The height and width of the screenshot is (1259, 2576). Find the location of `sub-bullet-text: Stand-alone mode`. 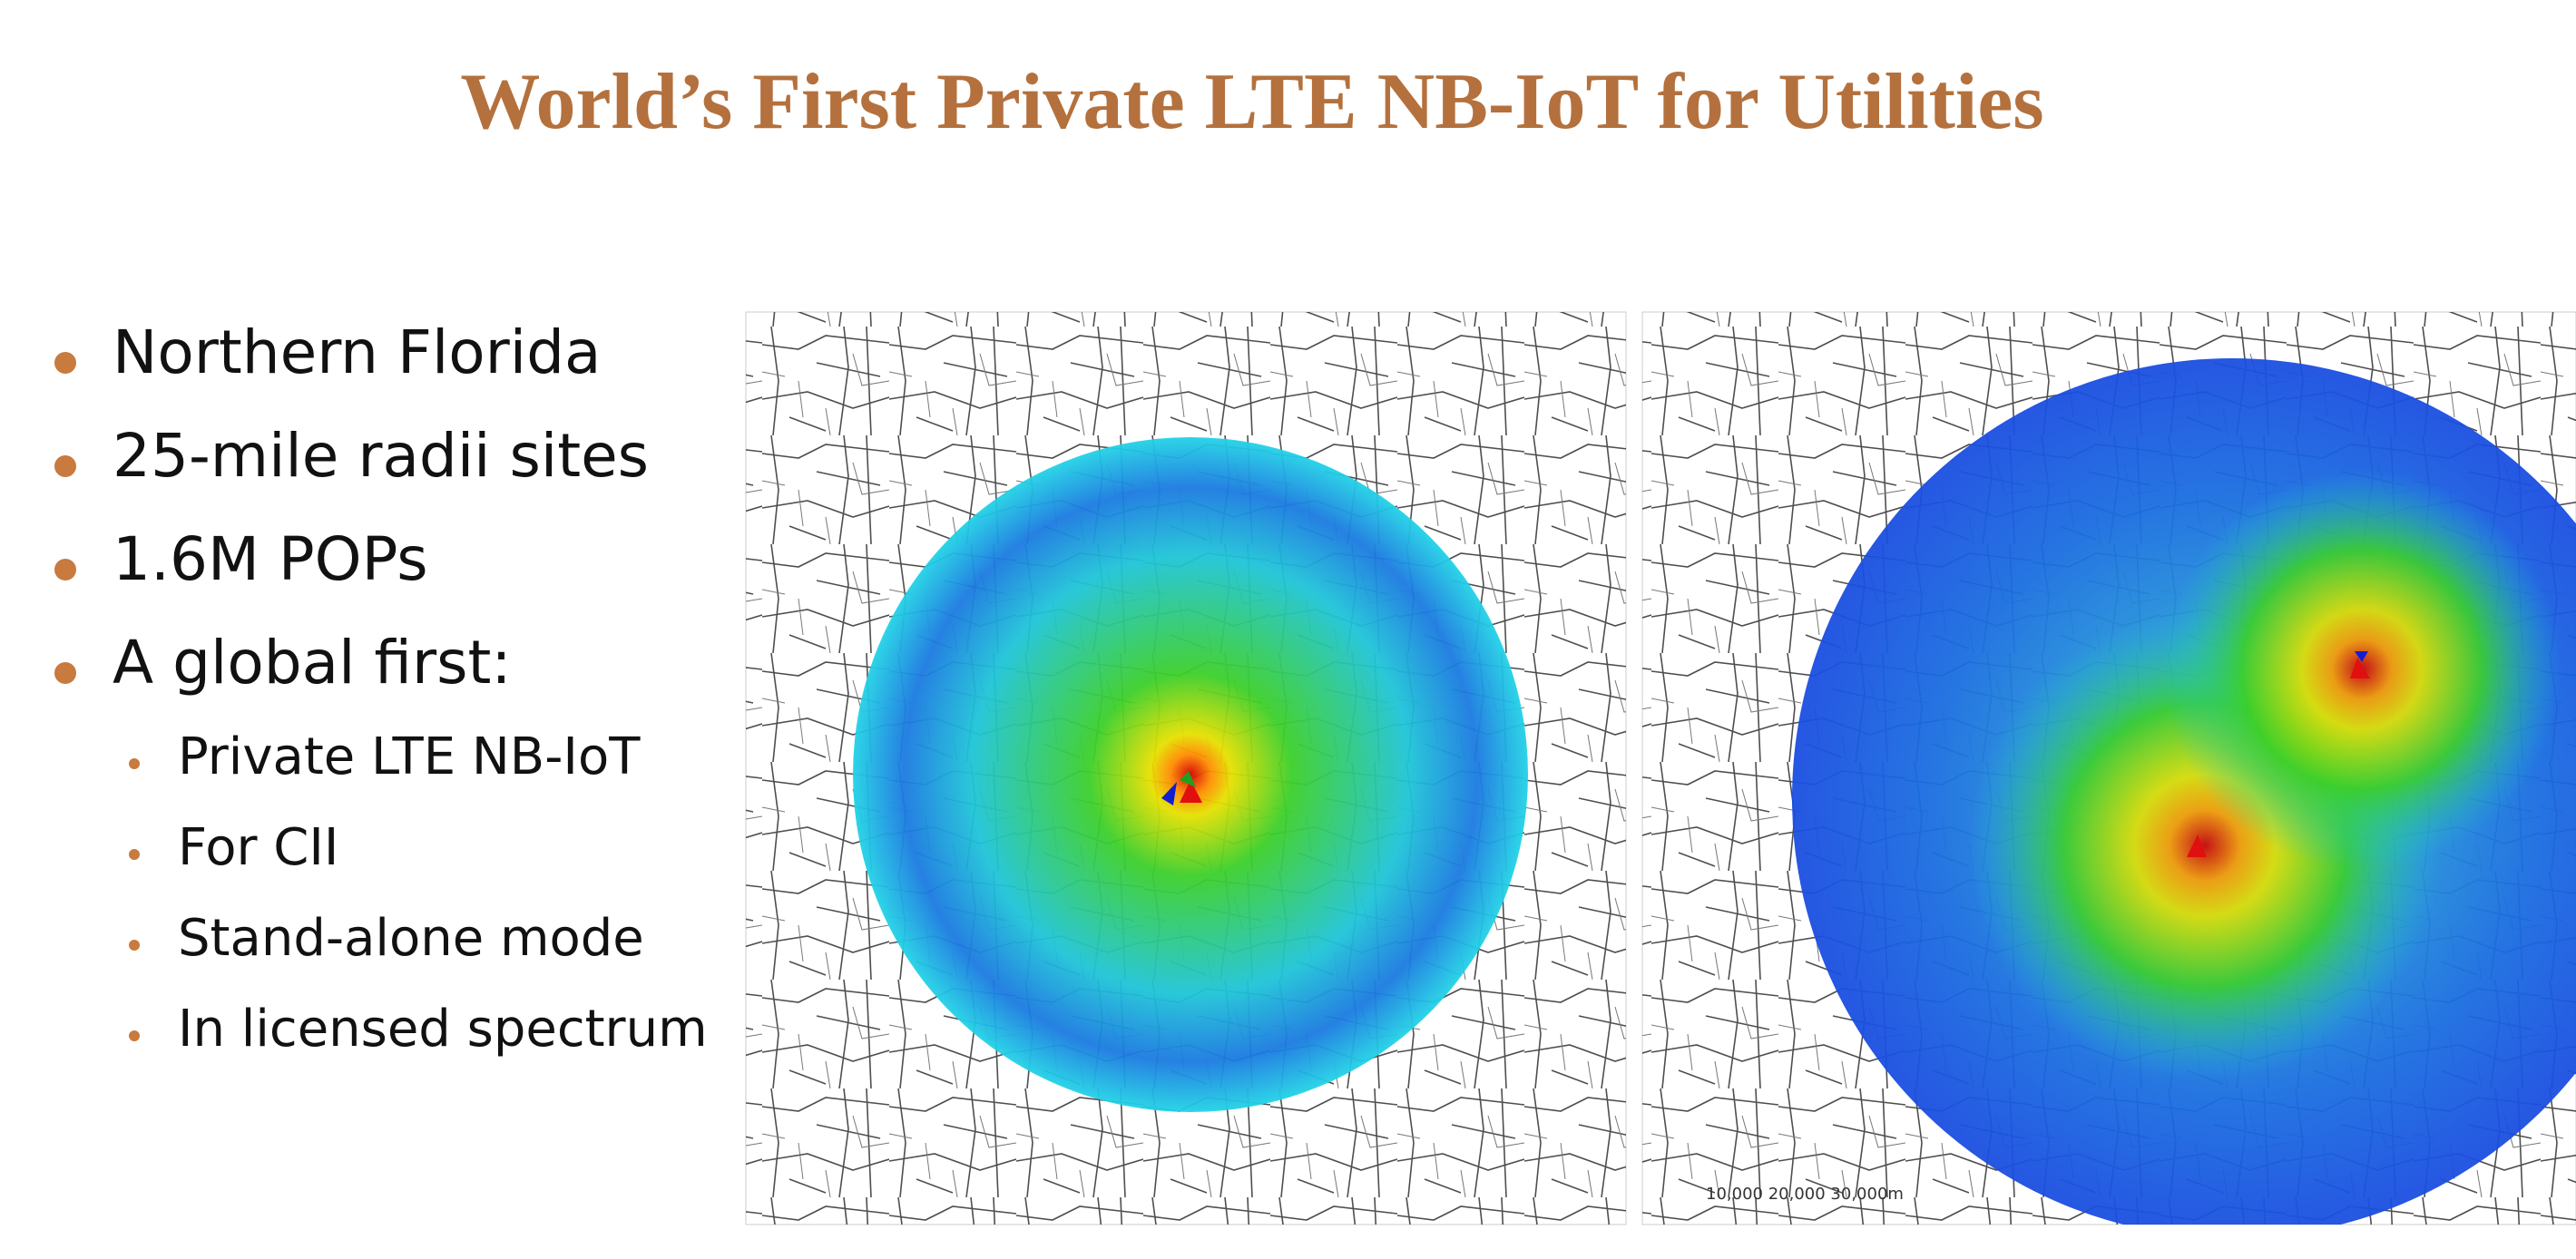

sub-bullet-text: Stand-alone mode is located at coordinates (411, 938).